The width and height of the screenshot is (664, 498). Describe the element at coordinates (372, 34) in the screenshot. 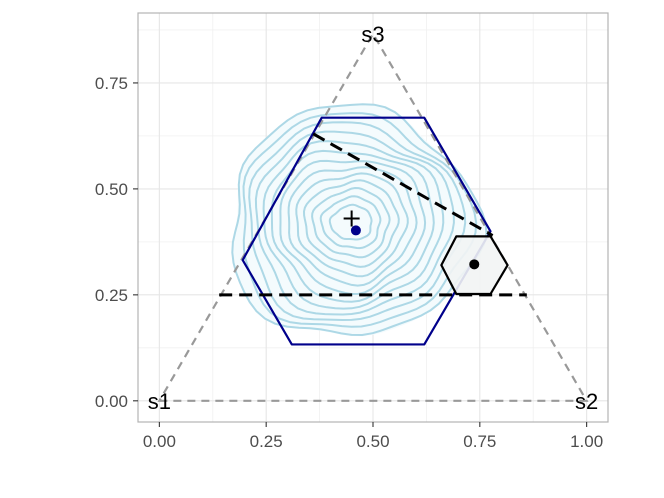

I see `vertex-label: s3` at that location.